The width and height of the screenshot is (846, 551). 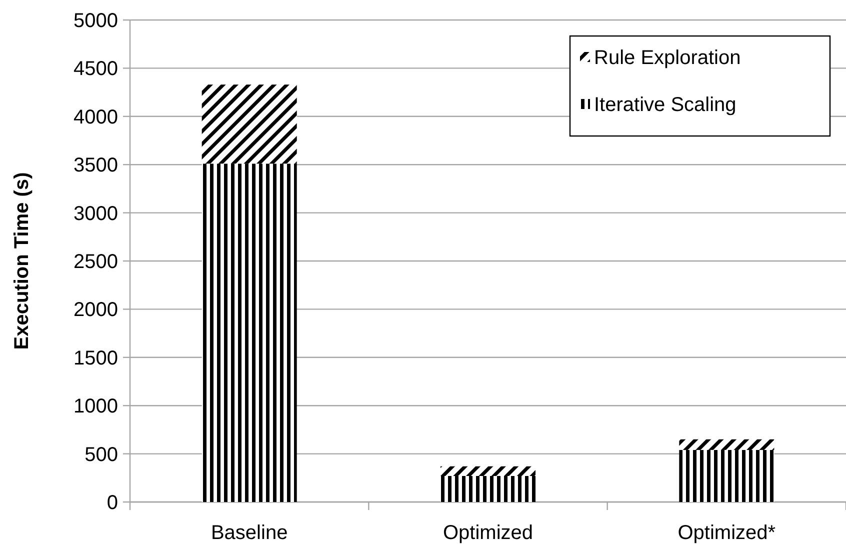 I want to click on y-tick-label: 4500, so click(x=96, y=69).